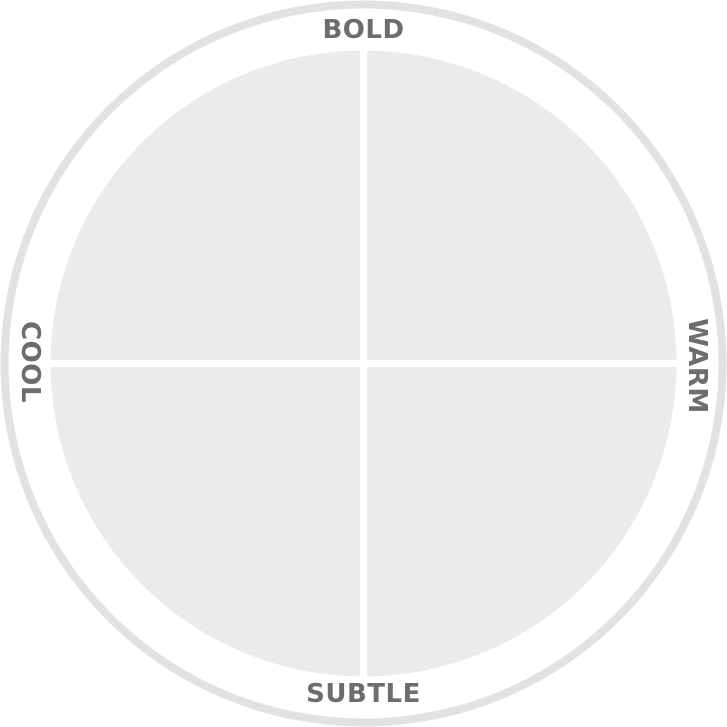 The image size is (727, 727). Describe the element at coordinates (697, 366) in the screenshot. I see `label-right: WARM` at that location.